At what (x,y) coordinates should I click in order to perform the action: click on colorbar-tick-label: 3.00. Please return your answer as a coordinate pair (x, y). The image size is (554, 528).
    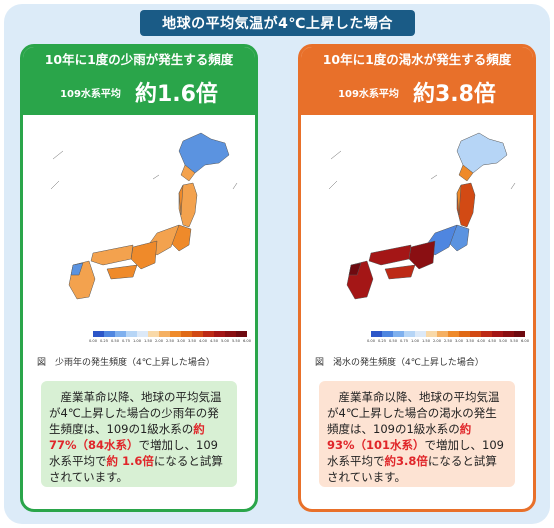
    Looking at the image, I should click on (181, 341).